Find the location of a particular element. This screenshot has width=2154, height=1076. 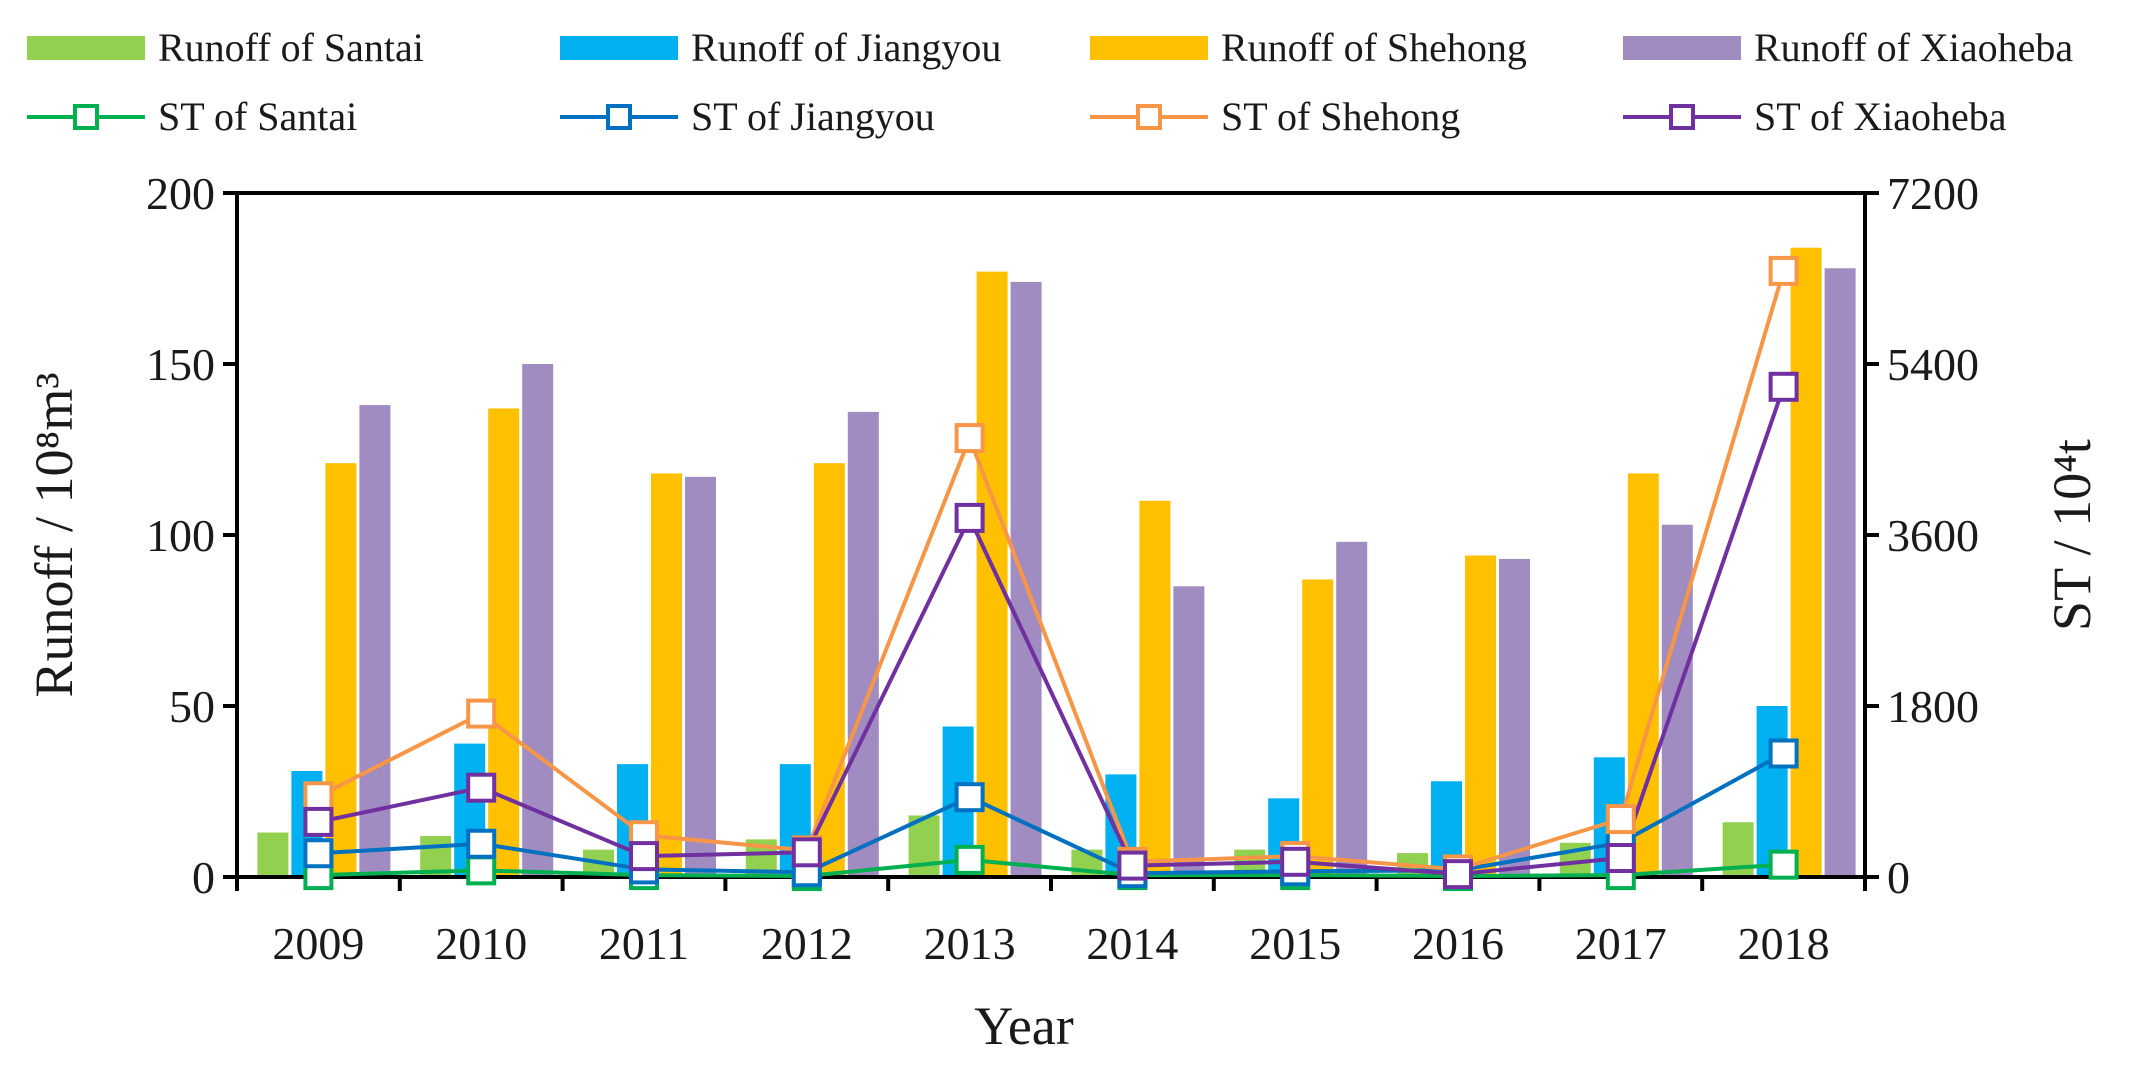

x-tick-label-2015: 2015 is located at coordinates (1295, 943).